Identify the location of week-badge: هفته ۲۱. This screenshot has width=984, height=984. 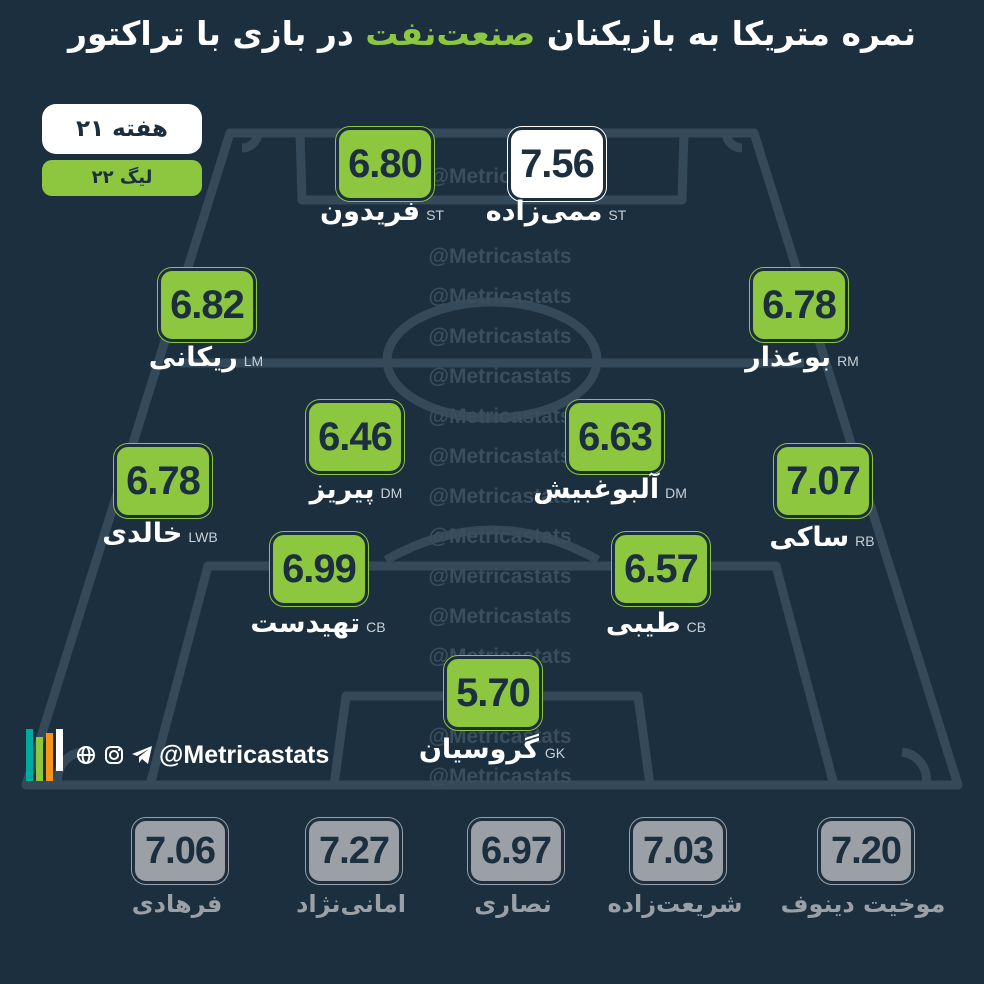
(122, 129).